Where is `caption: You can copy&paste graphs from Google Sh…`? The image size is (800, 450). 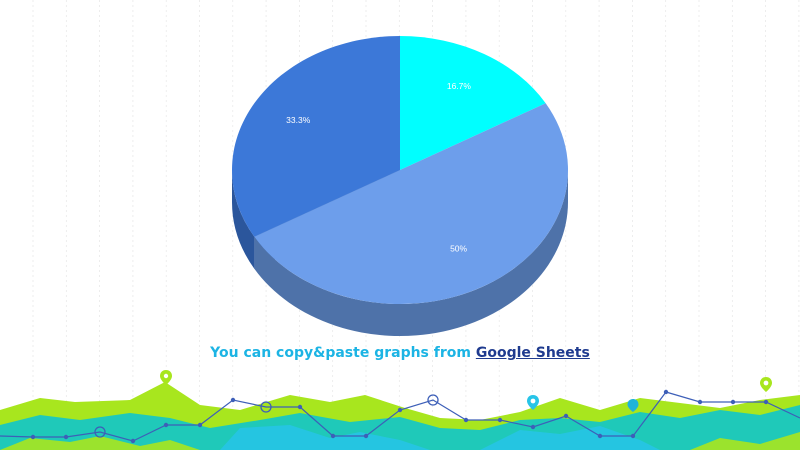
caption: You can copy&paste graphs from Google Sh… is located at coordinates (400, 353).